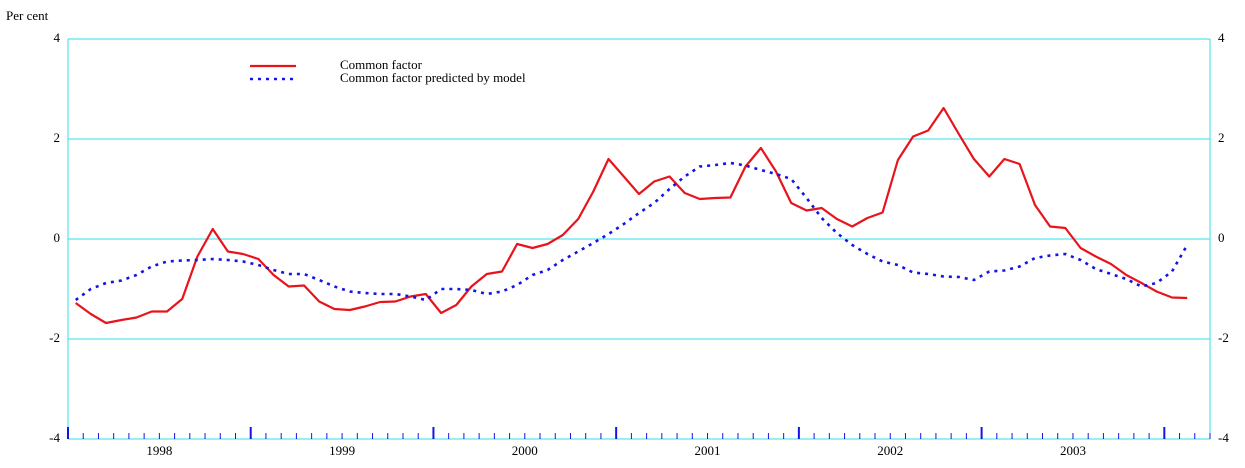  I want to click on y2-tick-label: 4, so click(1221, 37).